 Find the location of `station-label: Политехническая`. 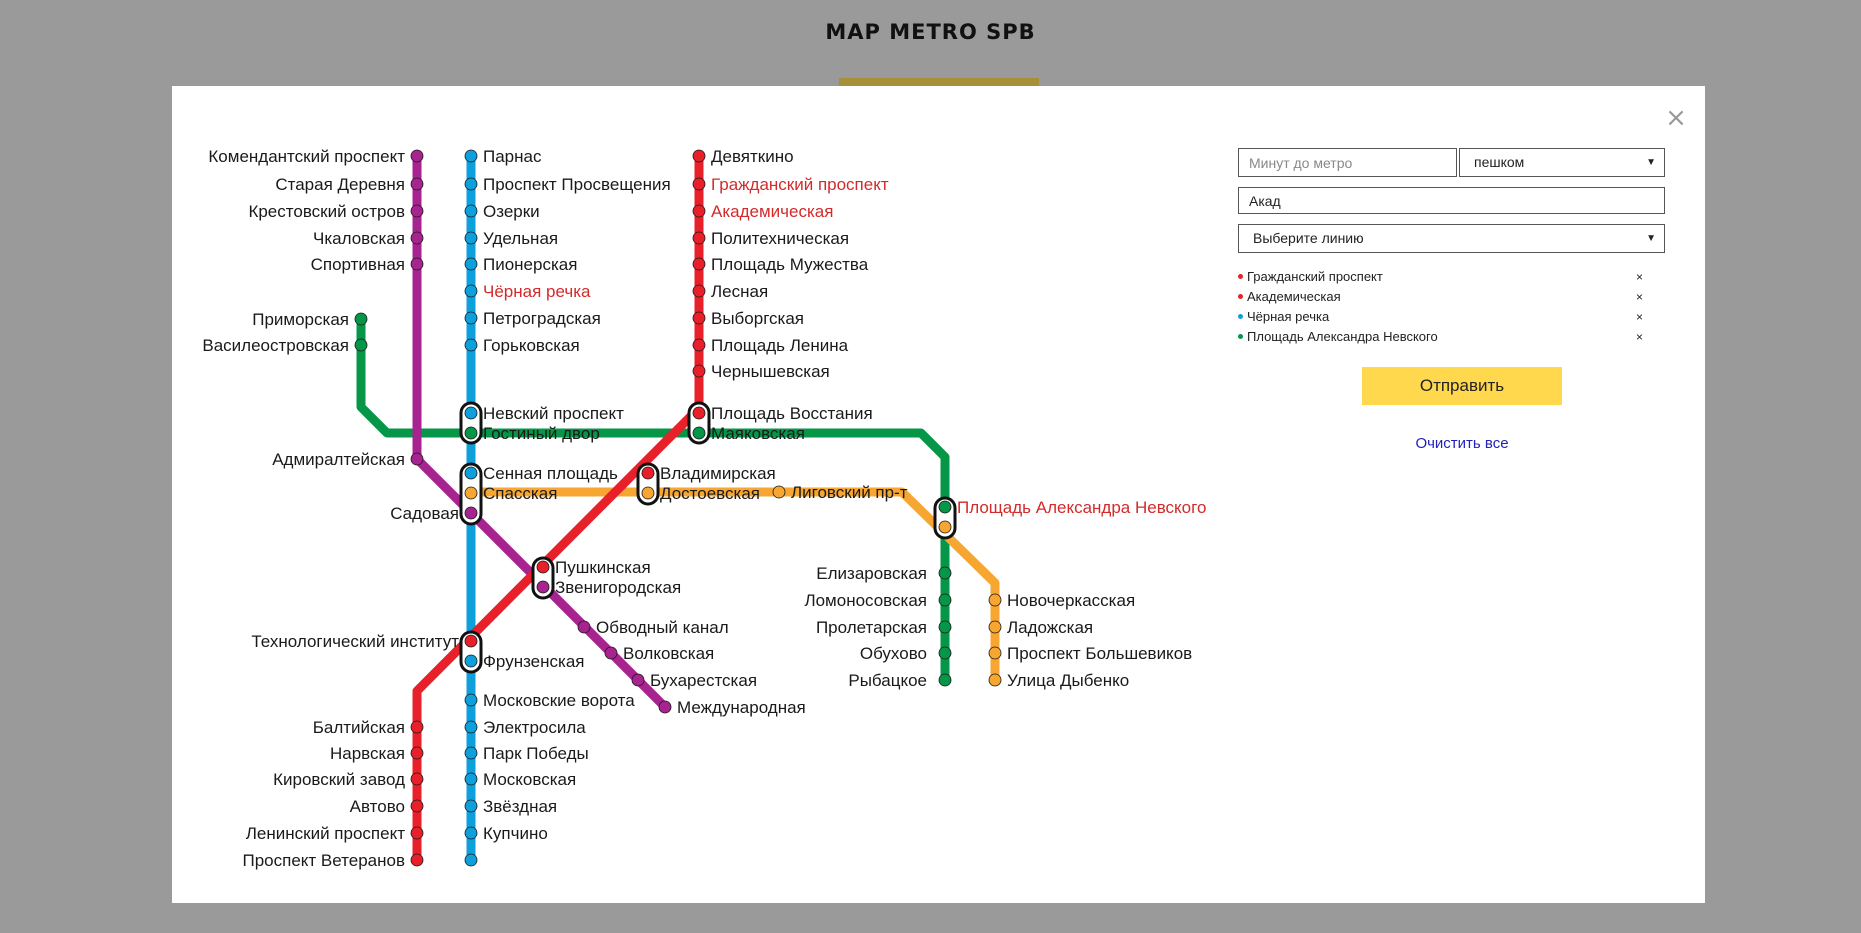

station-label: Политехническая is located at coordinates (780, 238).